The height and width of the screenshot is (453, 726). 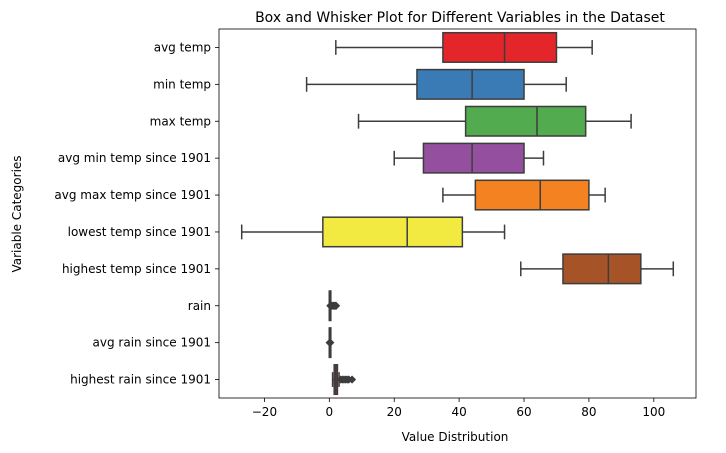 I want to click on y-tick-label: rain, so click(x=199, y=306).